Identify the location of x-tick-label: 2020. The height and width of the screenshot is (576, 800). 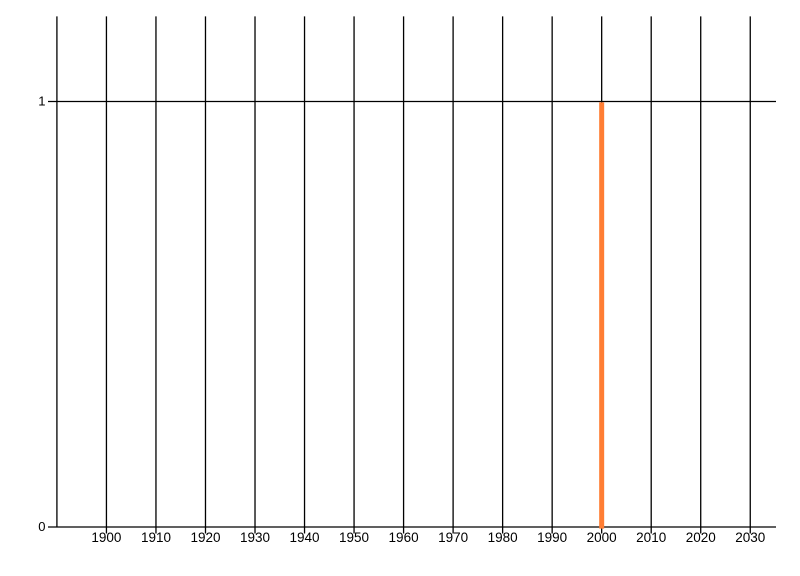
(701, 537).